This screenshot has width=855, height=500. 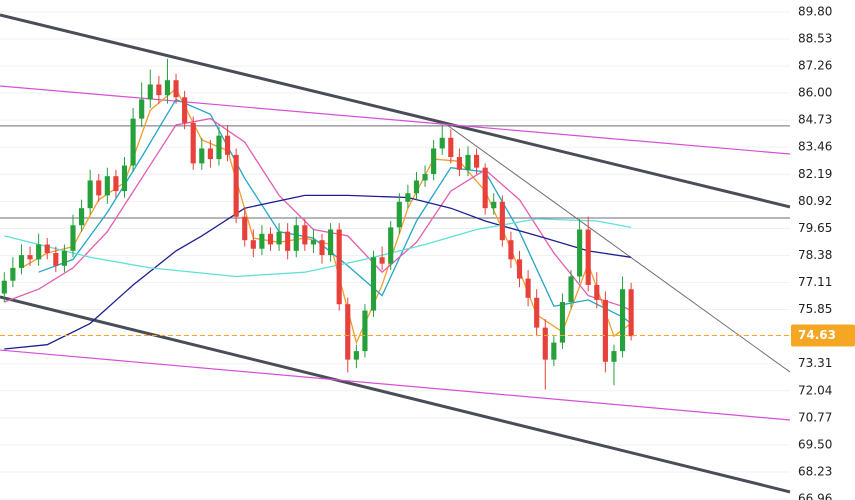 What do you see at coordinates (815, 363) in the screenshot?
I see `y-tick-label: 73.31` at bounding box center [815, 363].